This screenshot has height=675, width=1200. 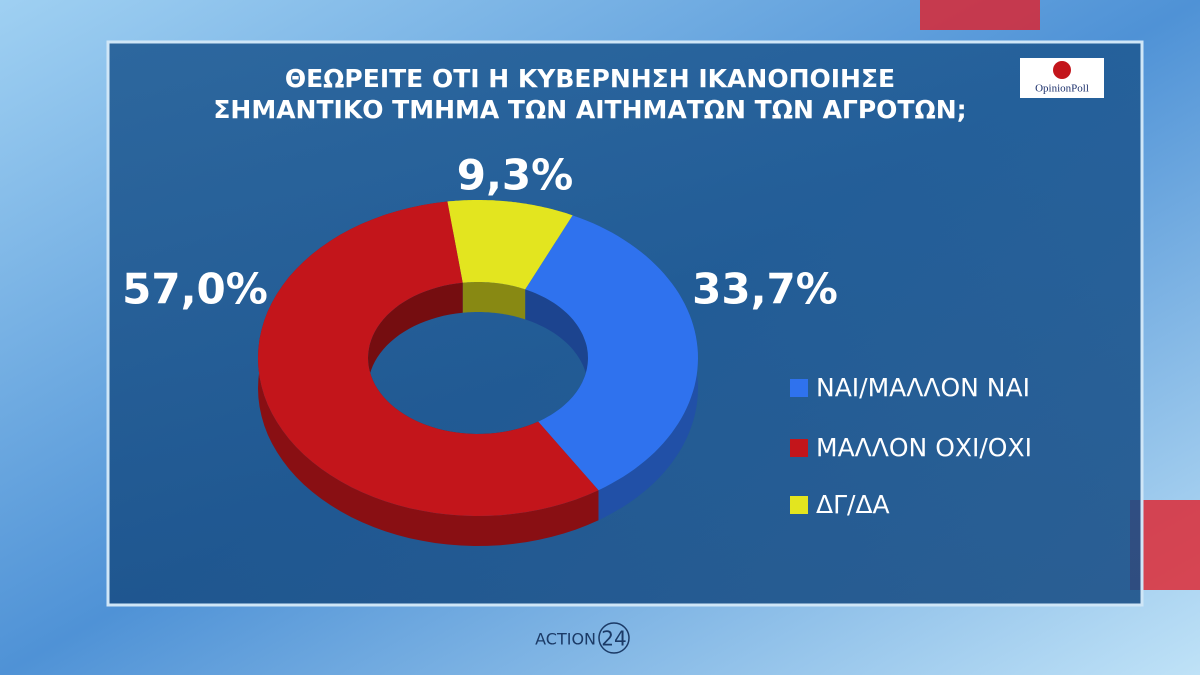 What do you see at coordinates (980, 15) in the screenshot?
I see `decoration` at bounding box center [980, 15].